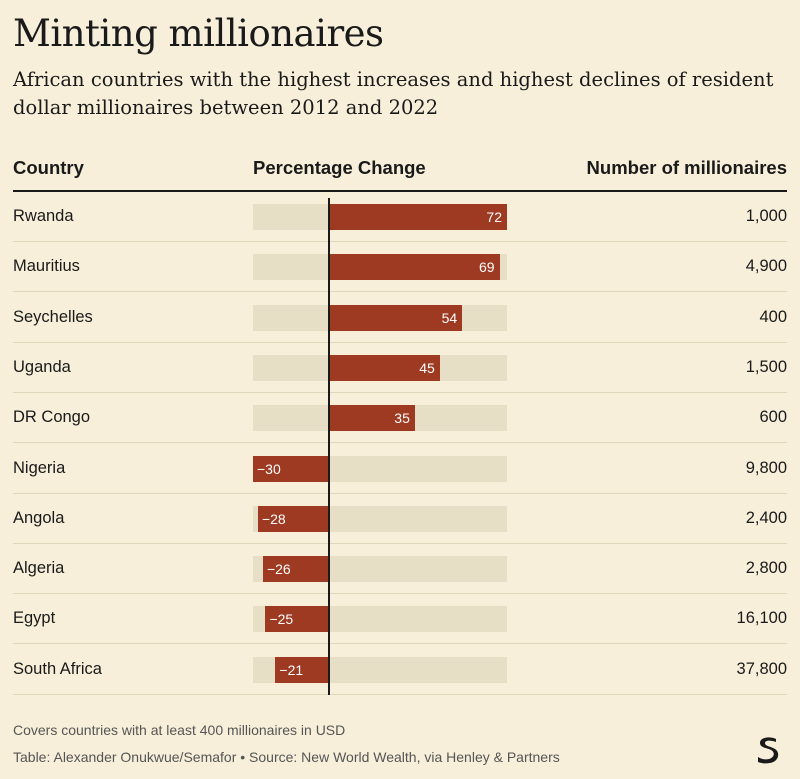 Image resolution: width=800 pixels, height=779 pixels. What do you see at coordinates (52, 417) in the screenshot?
I see `country-label: DR Congo` at bounding box center [52, 417].